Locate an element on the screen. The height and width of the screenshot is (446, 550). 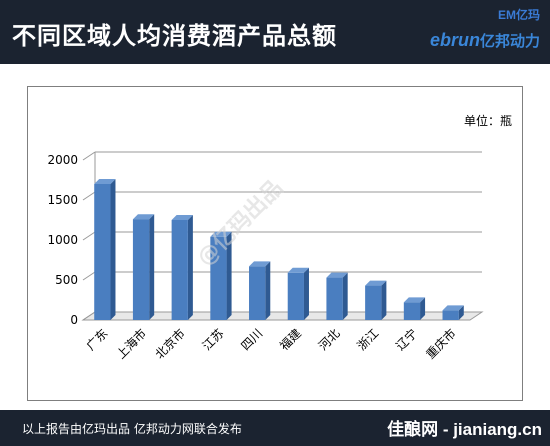
y-tick-label: 2000 is located at coordinates (62, 160).